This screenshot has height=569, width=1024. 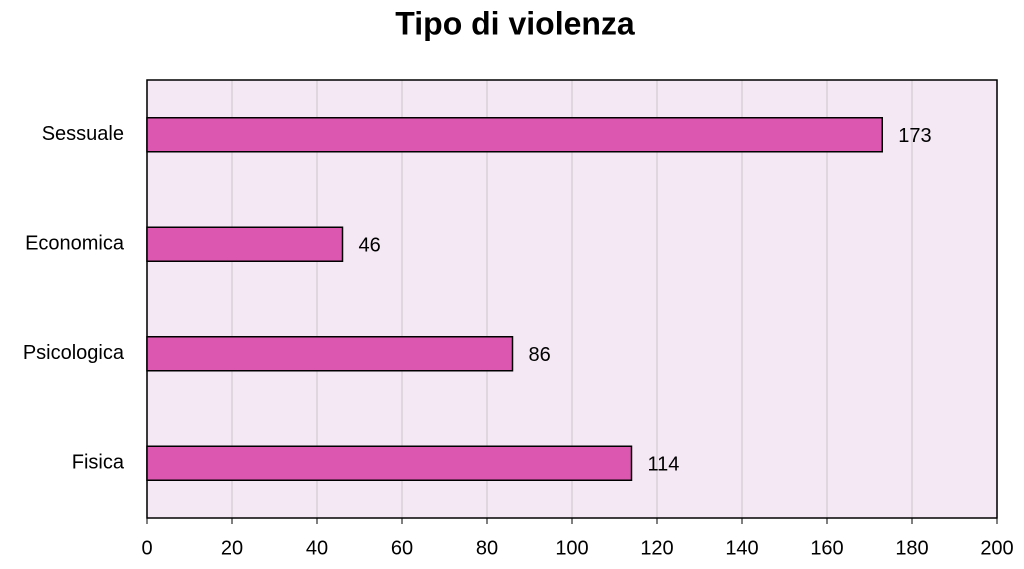 I want to click on data-label: 173, so click(x=914, y=136).